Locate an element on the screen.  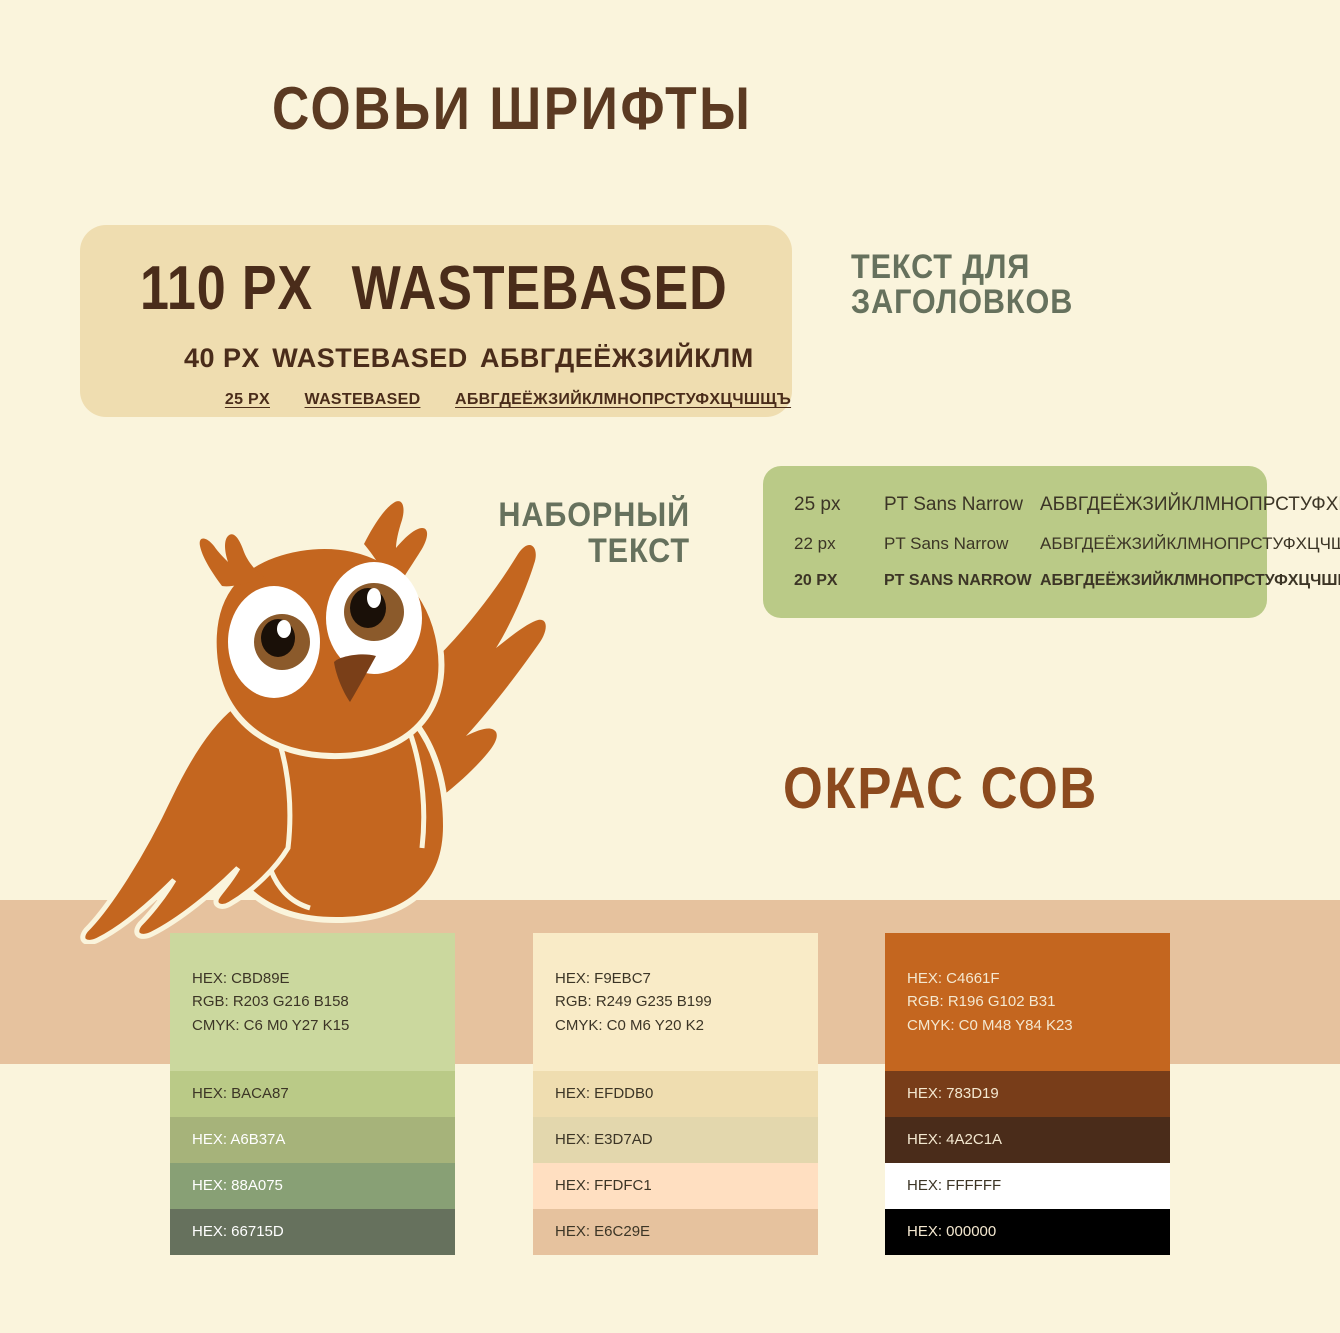
swatch-shade: HEX: EFDDB0 is located at coordinates (675, 1094).